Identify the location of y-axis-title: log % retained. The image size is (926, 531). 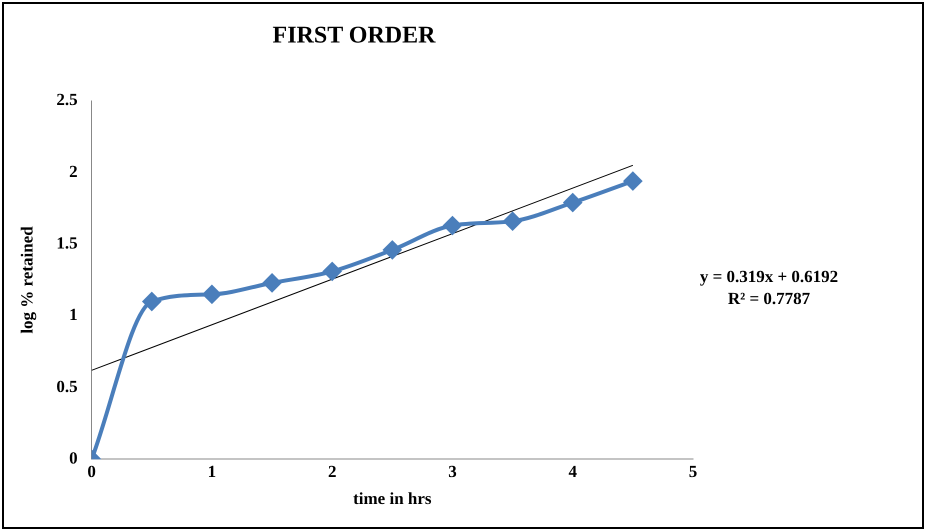
(27, 280).